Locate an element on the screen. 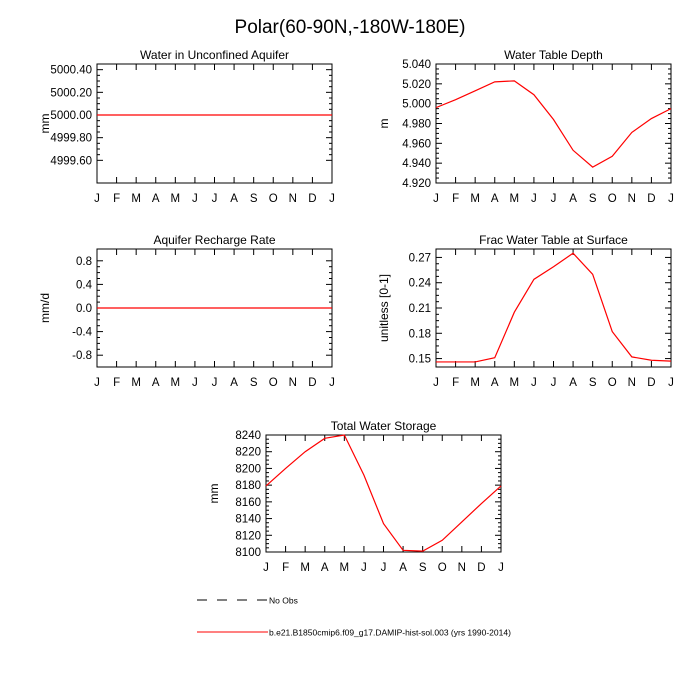 The height and width of the screenshot is (700, 700). y-axis-label: m is located at coordinates (384, 124).